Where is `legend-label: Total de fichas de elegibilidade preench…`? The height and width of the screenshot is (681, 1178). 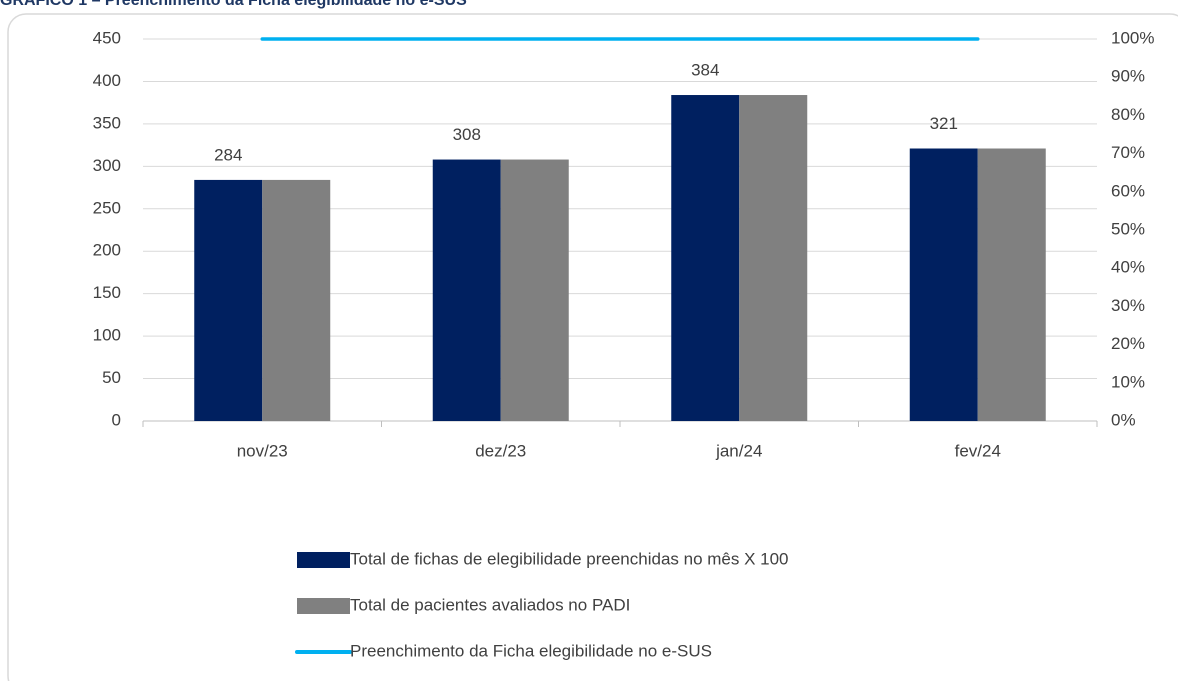 legend-label: Total de fichas de elegibilidade preench… is located at coordinates (569, 558).